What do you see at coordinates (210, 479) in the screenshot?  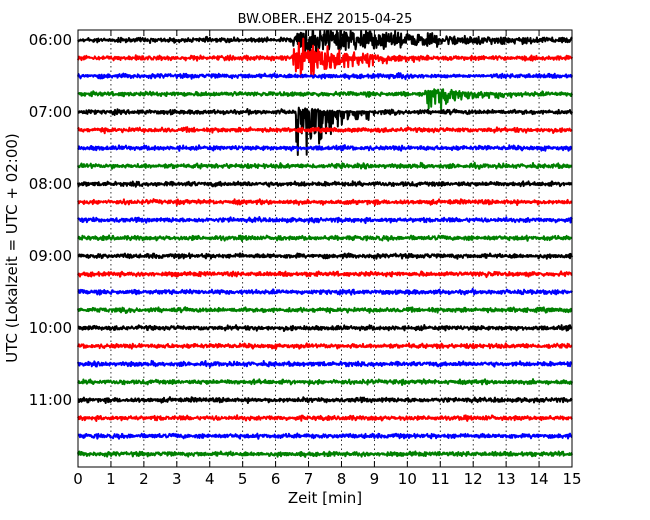 I see `x-tick-label: 4` at bounding box center [210, 479].